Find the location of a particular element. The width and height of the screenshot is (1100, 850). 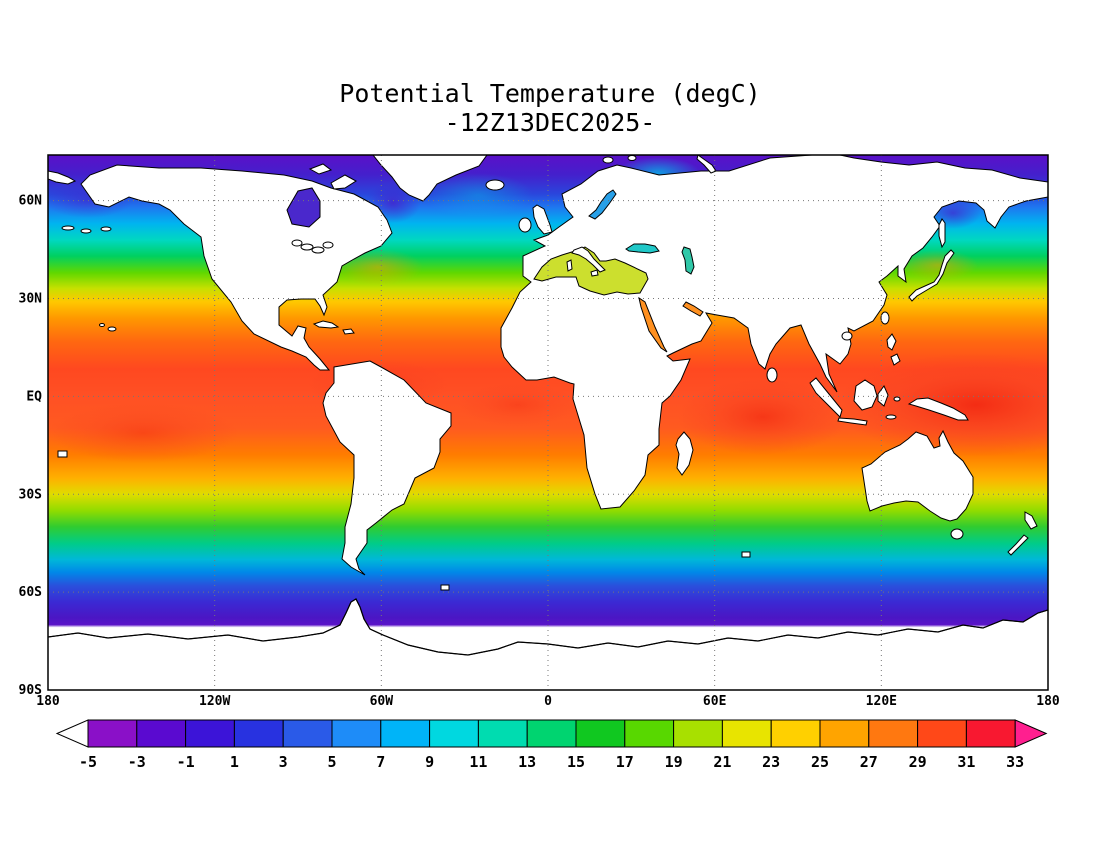

colorbar-above-arrow is located at coordinates (1031, 733).